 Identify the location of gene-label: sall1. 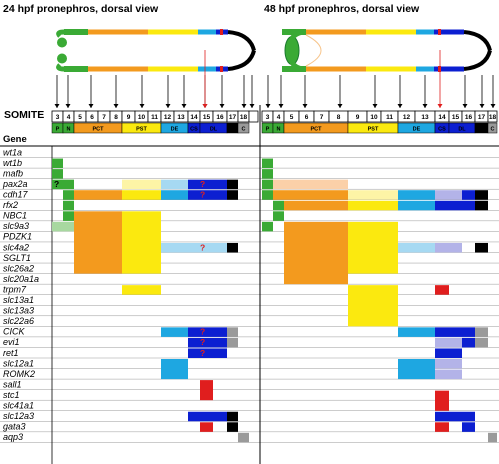
(12, 384).